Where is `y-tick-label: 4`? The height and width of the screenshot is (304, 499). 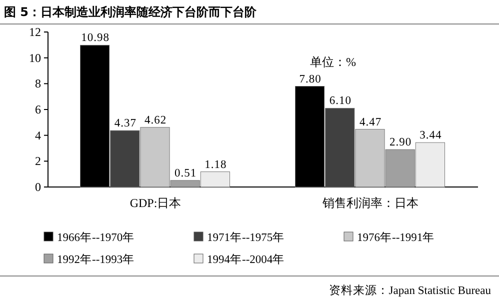 y-tick-label: 4 is located at coordinates (38, 135).